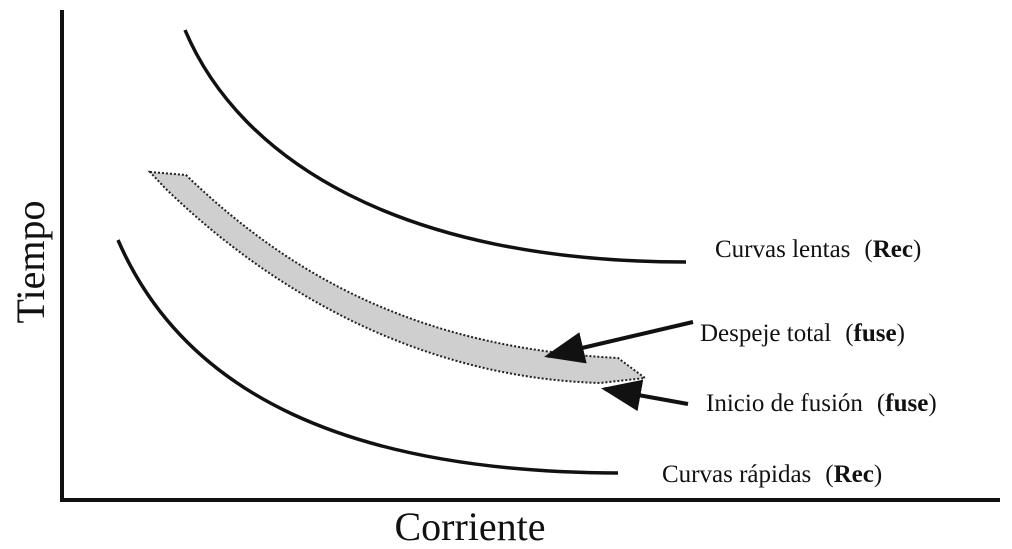 The image size is (1012, 549). Describe the element at coordinates (30, 261) in the screenshot. I see `y-axis-label: Tiempo` at that location.